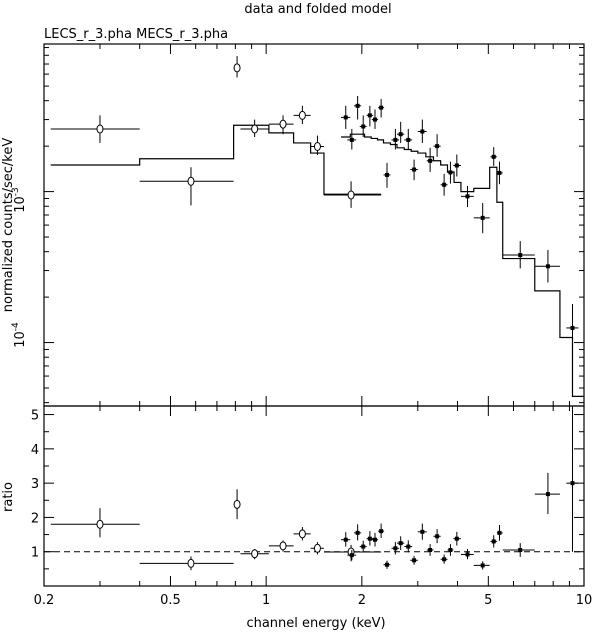 This screenshot has height=633, width=593. I want to click on top-y-axis-label: normalized counts/sec/keV, so click(8, 225).